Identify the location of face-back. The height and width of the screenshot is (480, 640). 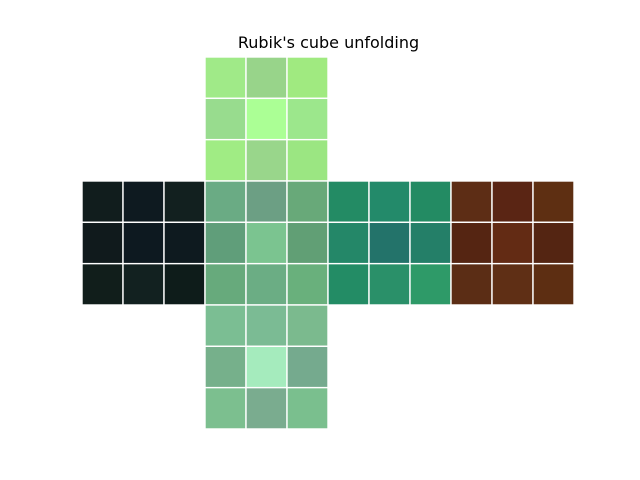
(512, 243).